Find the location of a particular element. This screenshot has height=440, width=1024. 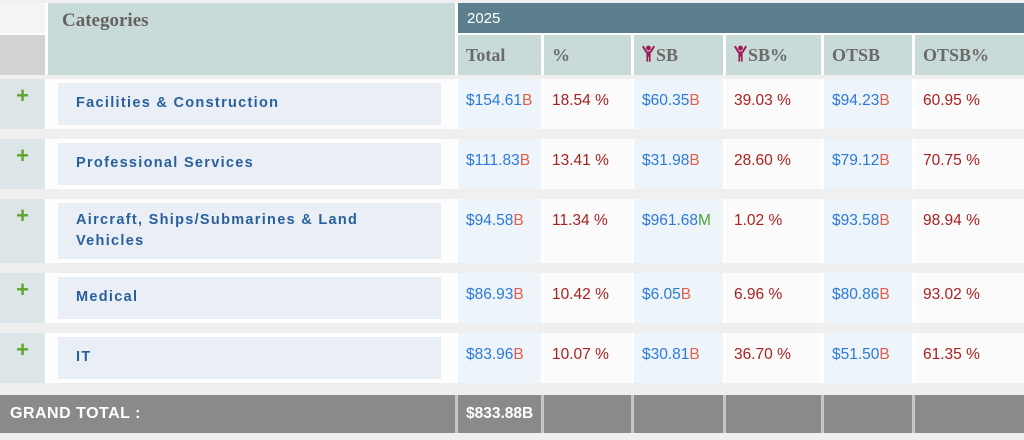

otsb-pct-value: 93.02 % is located at coordinates (969, 298).